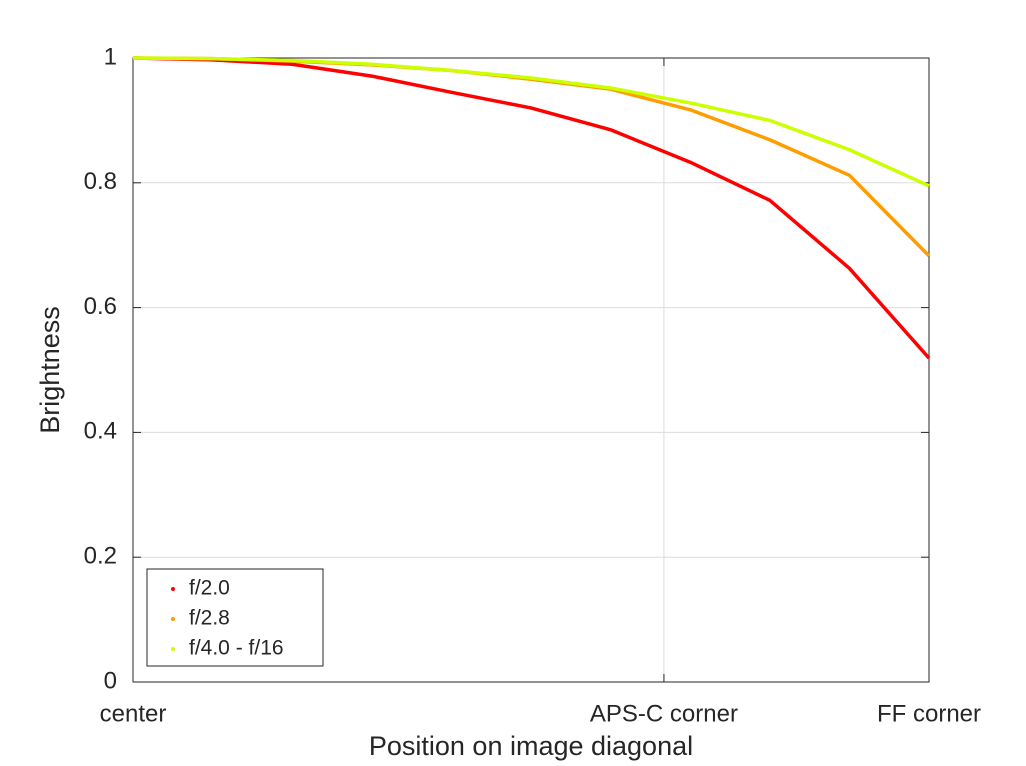  Describe the element at coordinates (110, 680) in the screenshot. I see `y-tick-label: 0` at that location.